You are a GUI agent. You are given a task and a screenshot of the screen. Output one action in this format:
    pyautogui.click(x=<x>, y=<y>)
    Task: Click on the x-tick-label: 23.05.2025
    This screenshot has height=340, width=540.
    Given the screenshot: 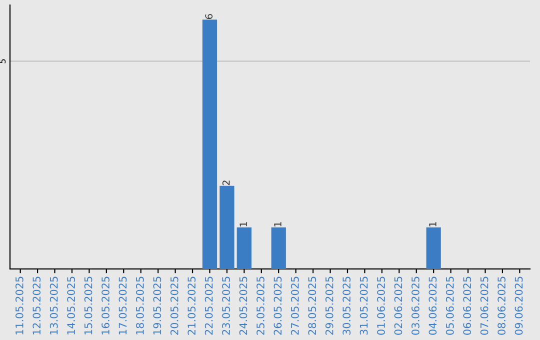 What is the action you would take?
    pyautogui.click(x=226, y=305)
    